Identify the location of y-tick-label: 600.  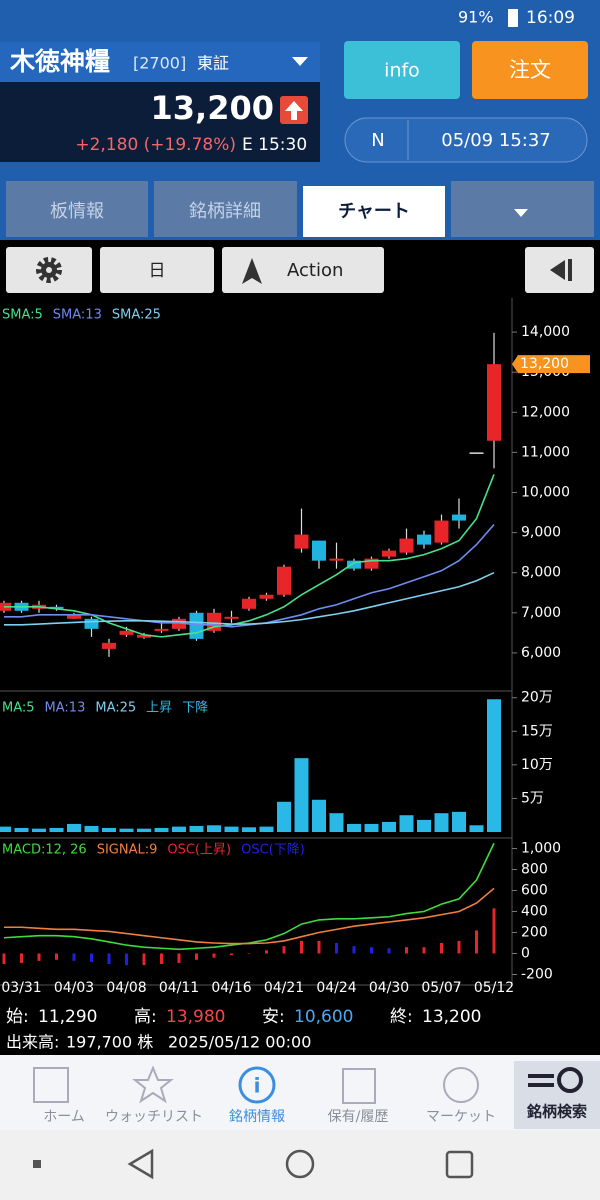
(534, 891).